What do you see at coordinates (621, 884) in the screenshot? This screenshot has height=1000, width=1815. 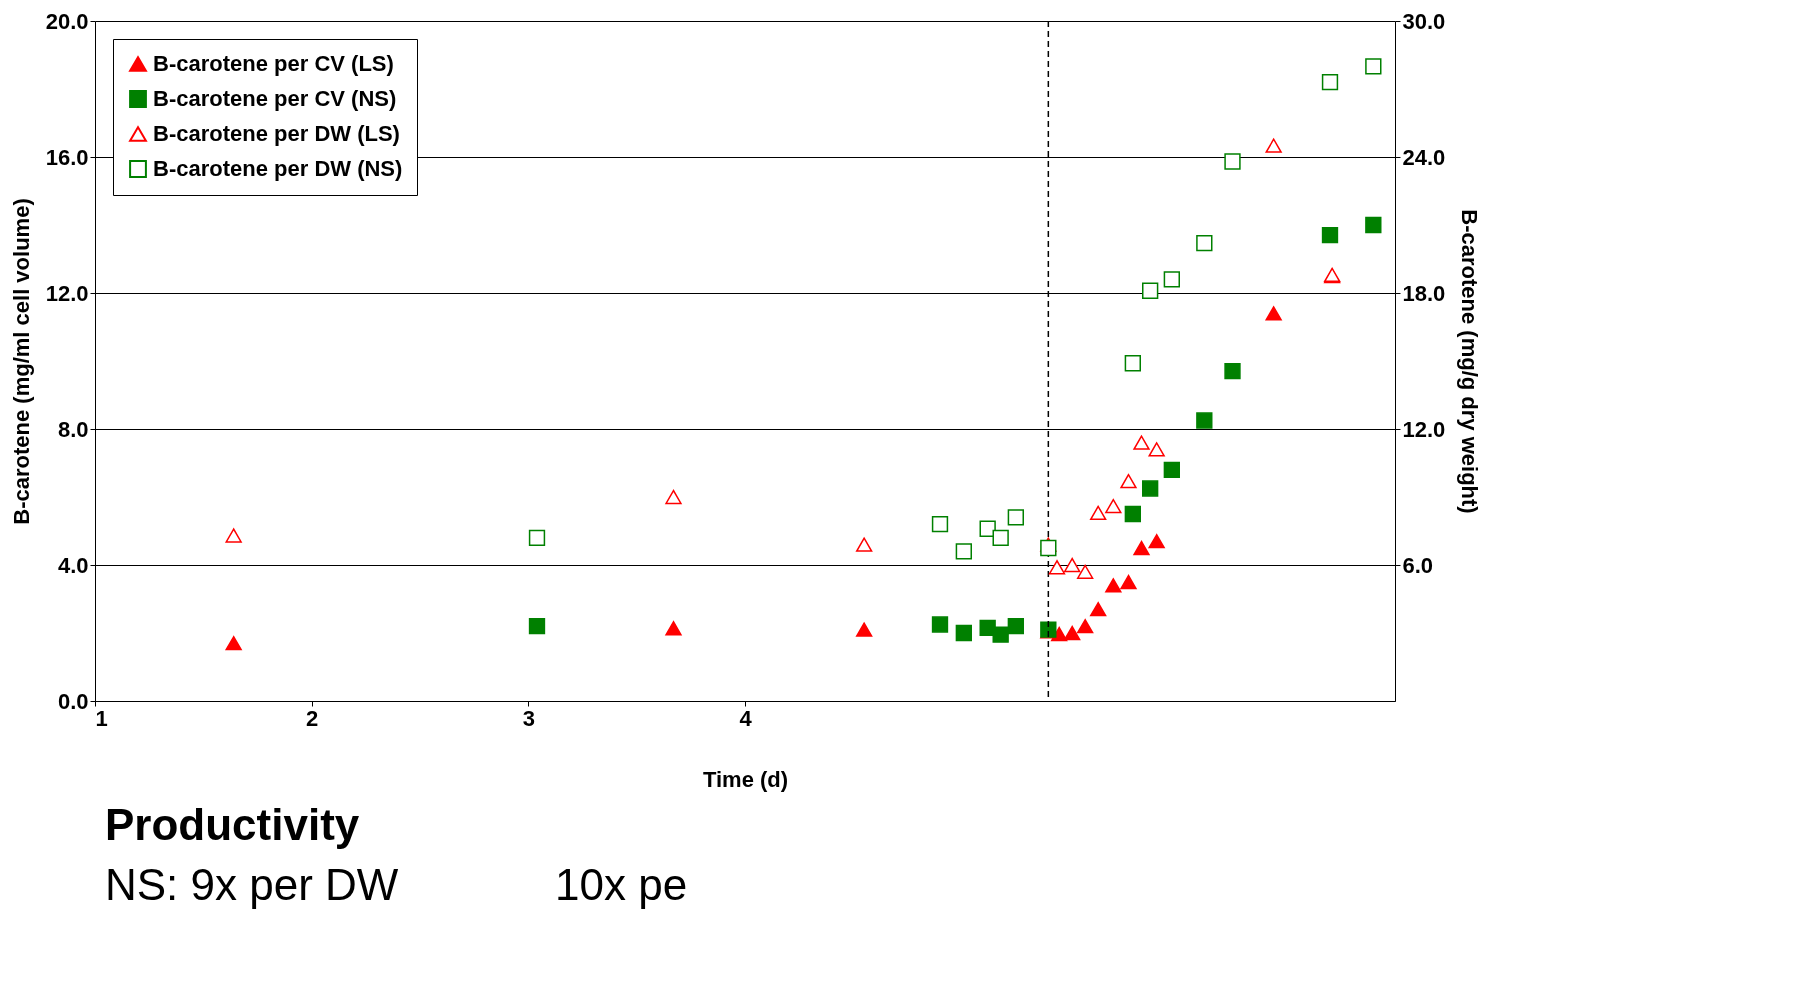 I see `text: 10x pe` at bounding box center [621, 884].